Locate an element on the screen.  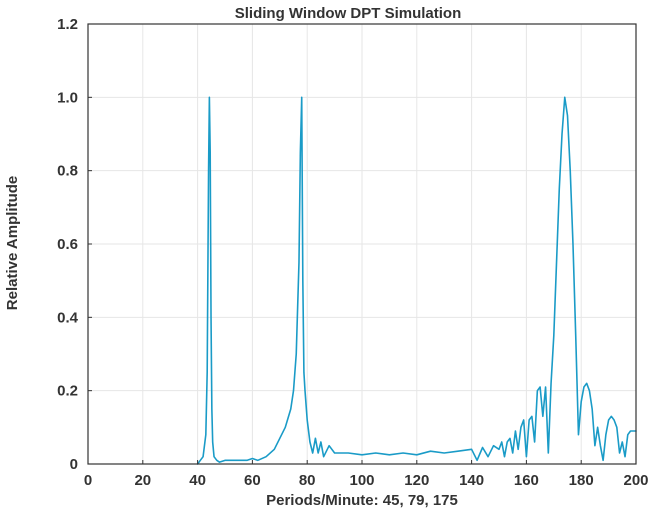
x-tick-label: 200 is located at coordinates (635, 480).